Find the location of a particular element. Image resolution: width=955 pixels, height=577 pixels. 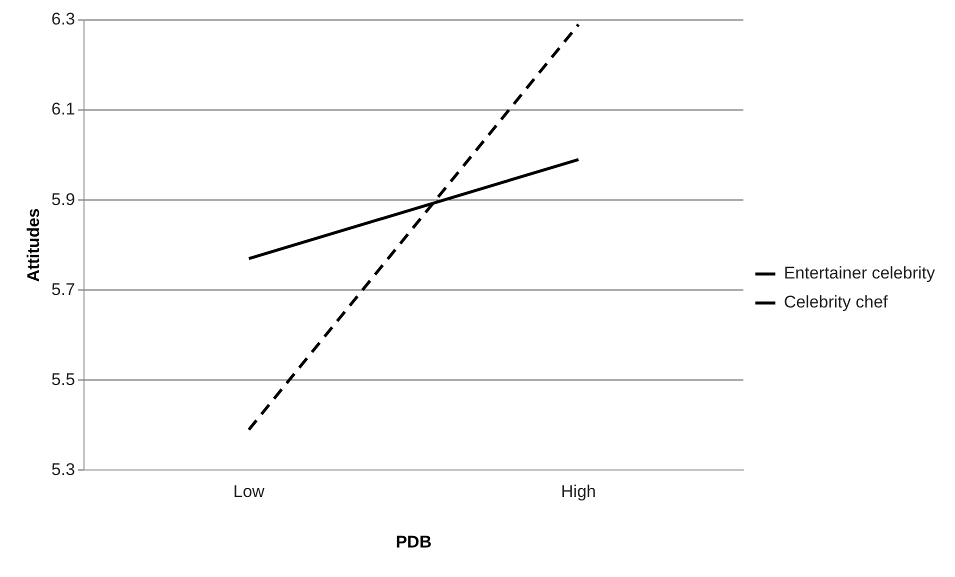

y-tick-label: 5.9 is located at coordinates (63, 199).